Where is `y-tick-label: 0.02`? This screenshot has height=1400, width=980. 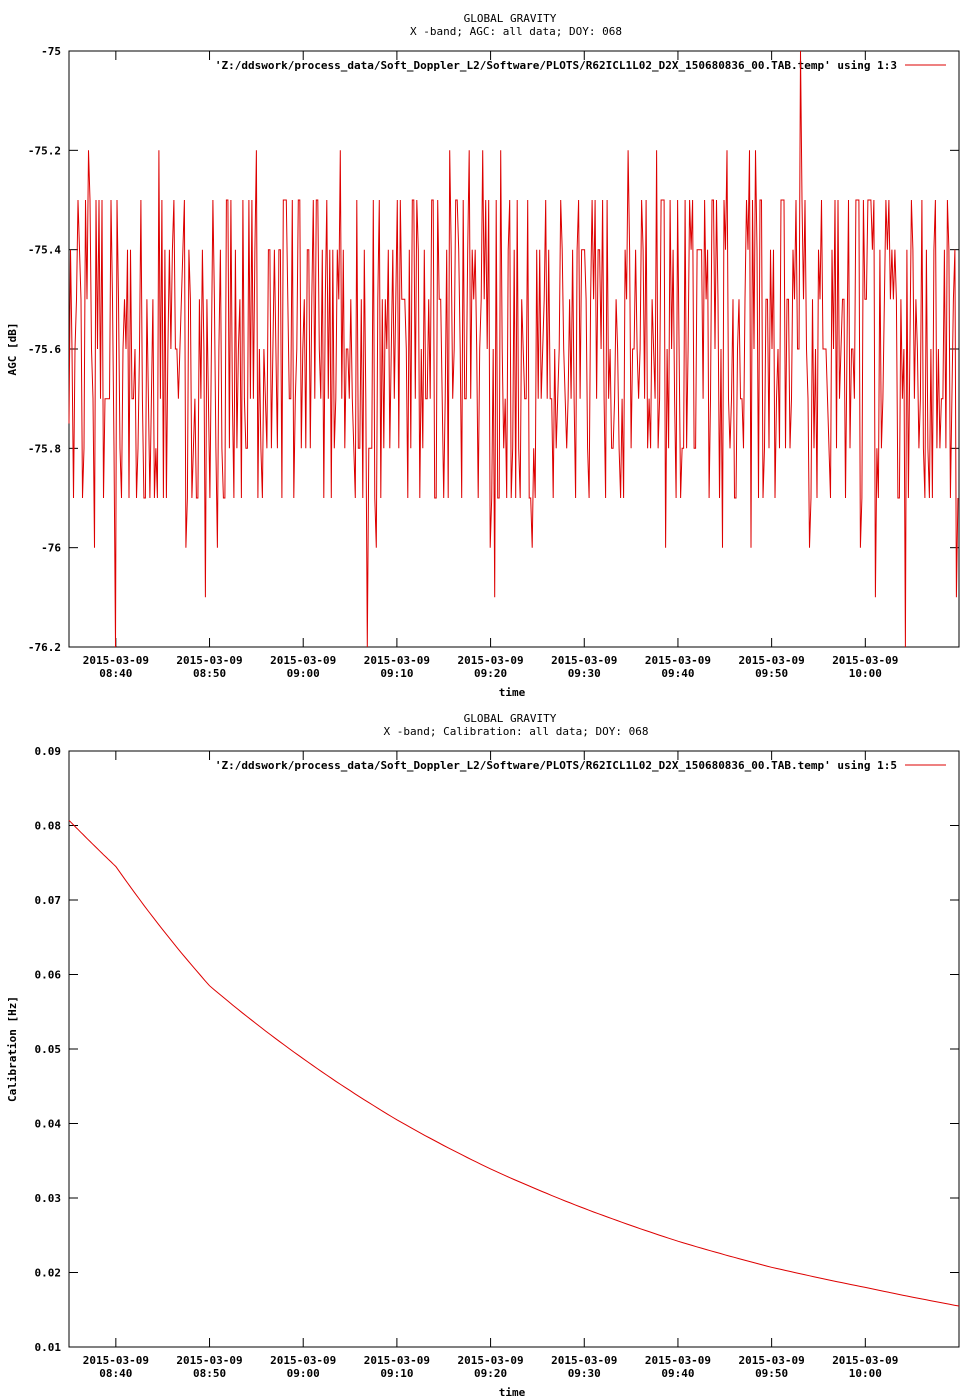
y-tick-label: 0.02 is located at coordinates (48, 1273).